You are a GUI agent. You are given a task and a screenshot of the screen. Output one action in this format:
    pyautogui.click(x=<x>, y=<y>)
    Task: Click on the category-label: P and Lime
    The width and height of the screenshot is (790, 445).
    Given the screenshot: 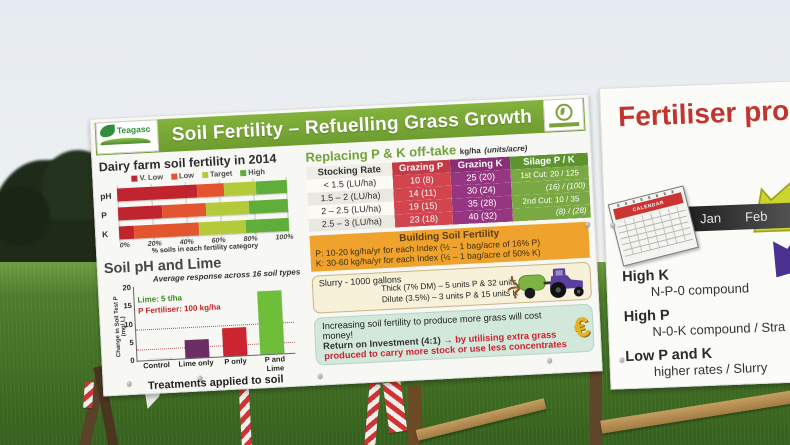 What is the action you would take?
    pyautogui.click(x=275, y=364)
    